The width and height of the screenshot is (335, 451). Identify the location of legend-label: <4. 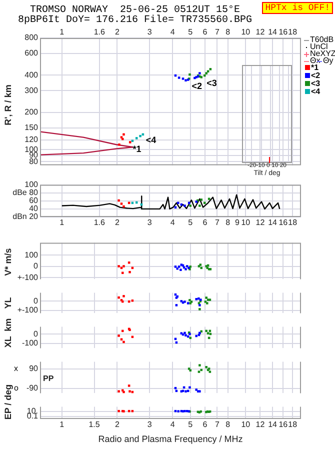
(315, 91).